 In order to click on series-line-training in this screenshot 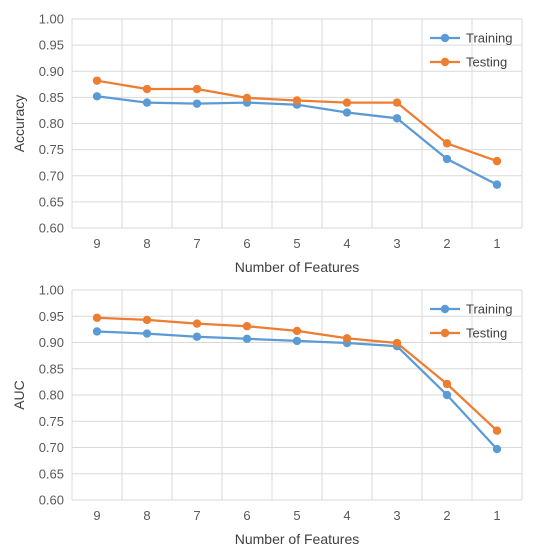, I will do `click(297, 140)`.